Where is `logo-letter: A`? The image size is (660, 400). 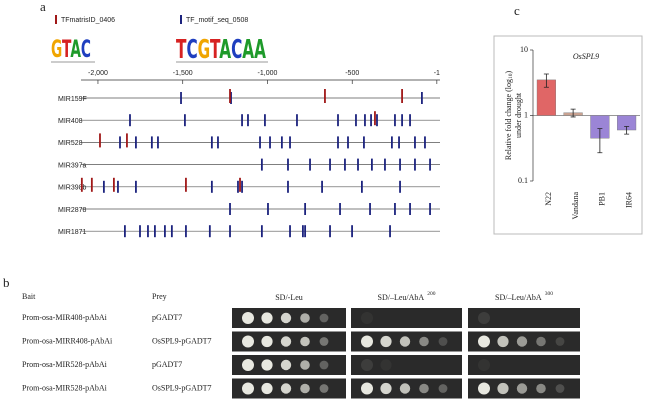 logo-letter: A is located at coordinates (260, 50).